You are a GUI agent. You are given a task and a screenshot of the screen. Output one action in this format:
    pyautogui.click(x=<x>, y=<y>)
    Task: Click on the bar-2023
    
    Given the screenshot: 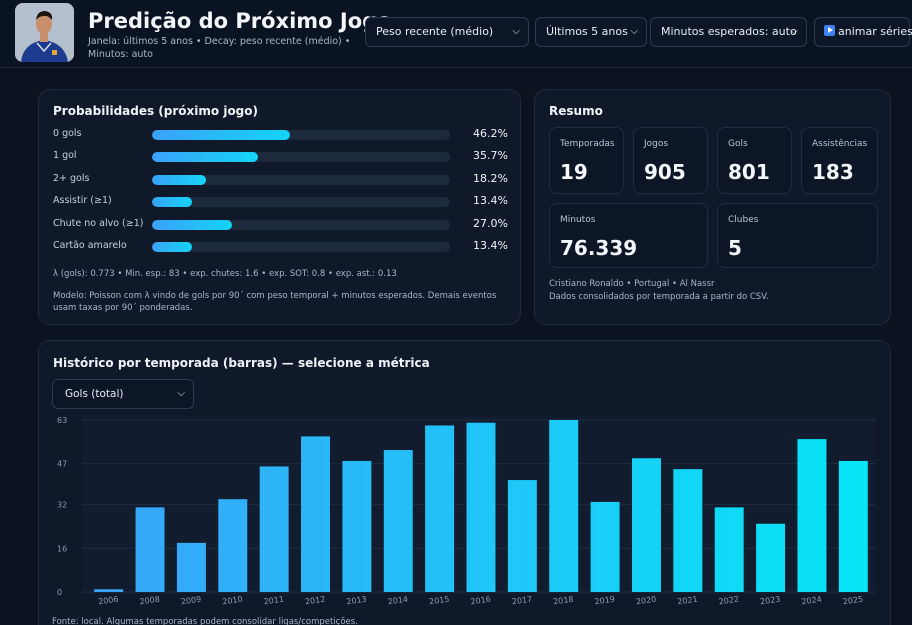 What is the action you would take?
    pyautogui.click(x=771, y=557)
    